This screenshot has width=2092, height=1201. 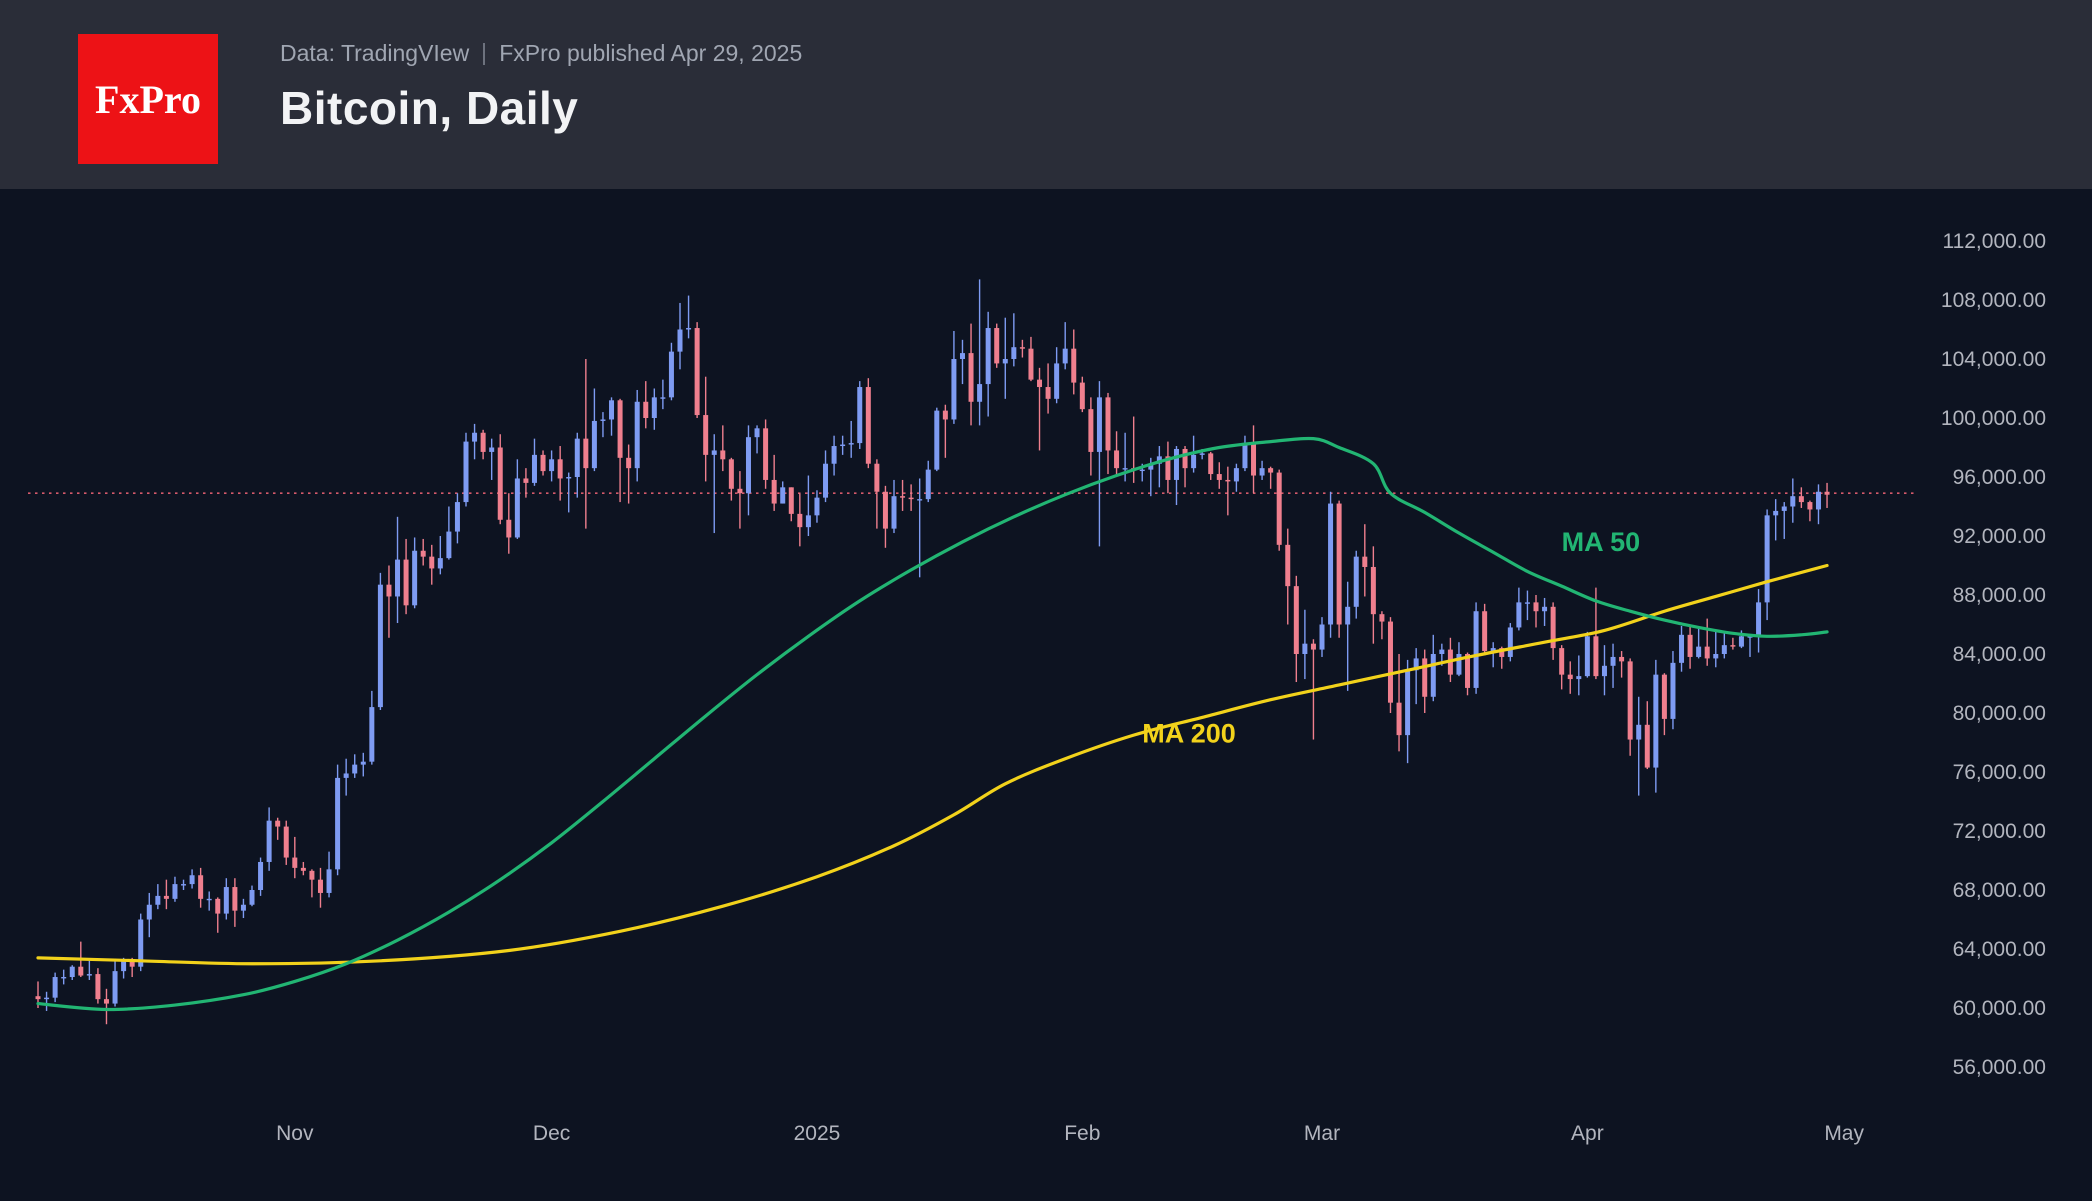 I want to click on ma50-label: MA 50, so click(x=1601, y=542).